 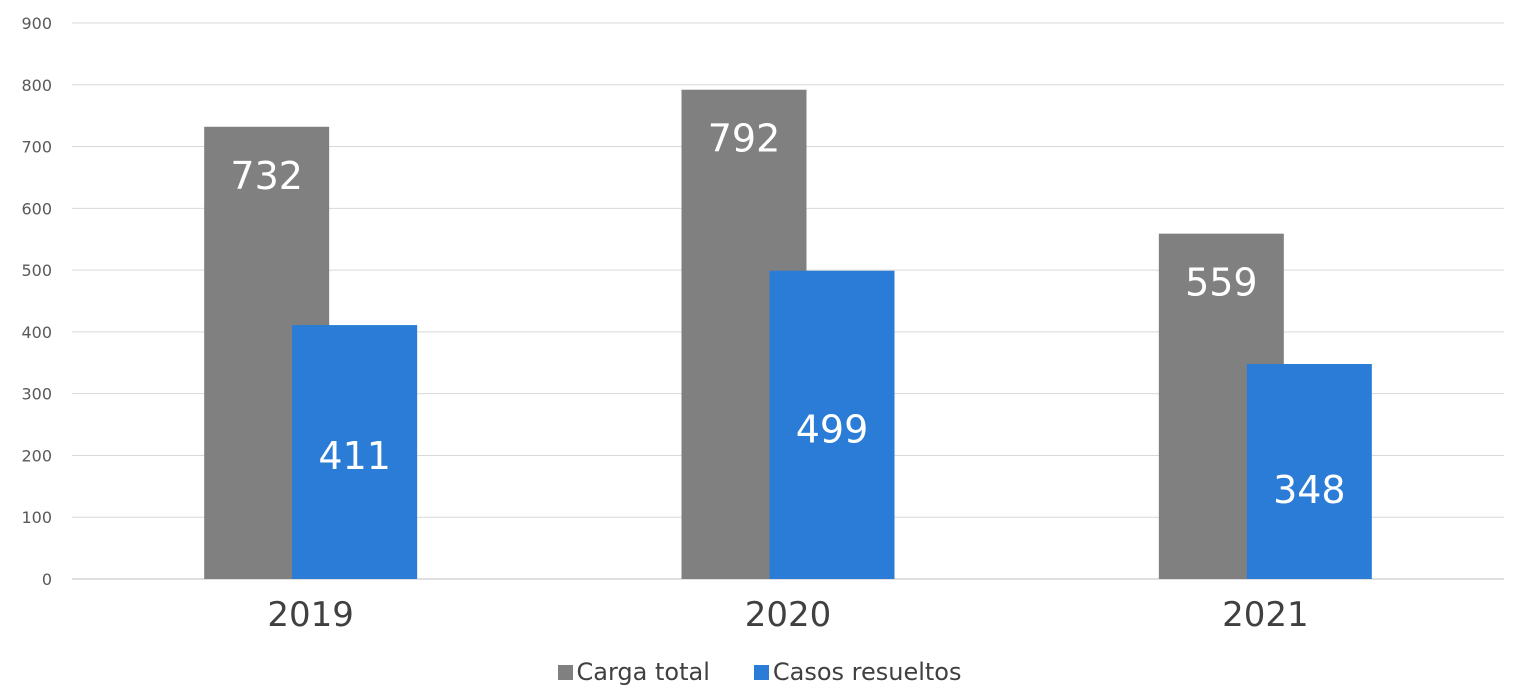 I want to click on y-axis-ticks: 0 100 200 300 400 500 600 700 800 900, so click(x=36, y=301).